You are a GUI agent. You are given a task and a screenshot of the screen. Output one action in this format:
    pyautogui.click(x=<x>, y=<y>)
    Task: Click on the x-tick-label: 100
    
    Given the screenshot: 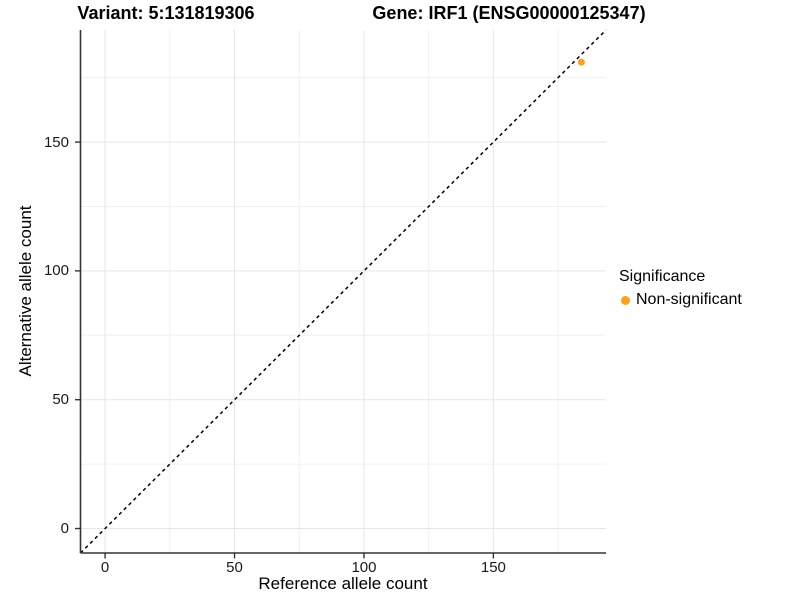 What is the action you would take?
    pyautogui.click(x=364, y=567)
    